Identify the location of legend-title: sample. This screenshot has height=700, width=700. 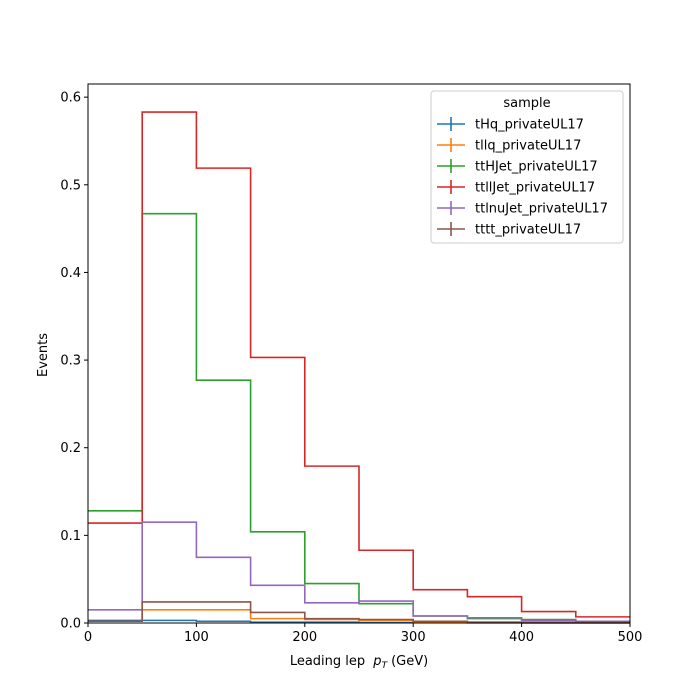
(526, 103).